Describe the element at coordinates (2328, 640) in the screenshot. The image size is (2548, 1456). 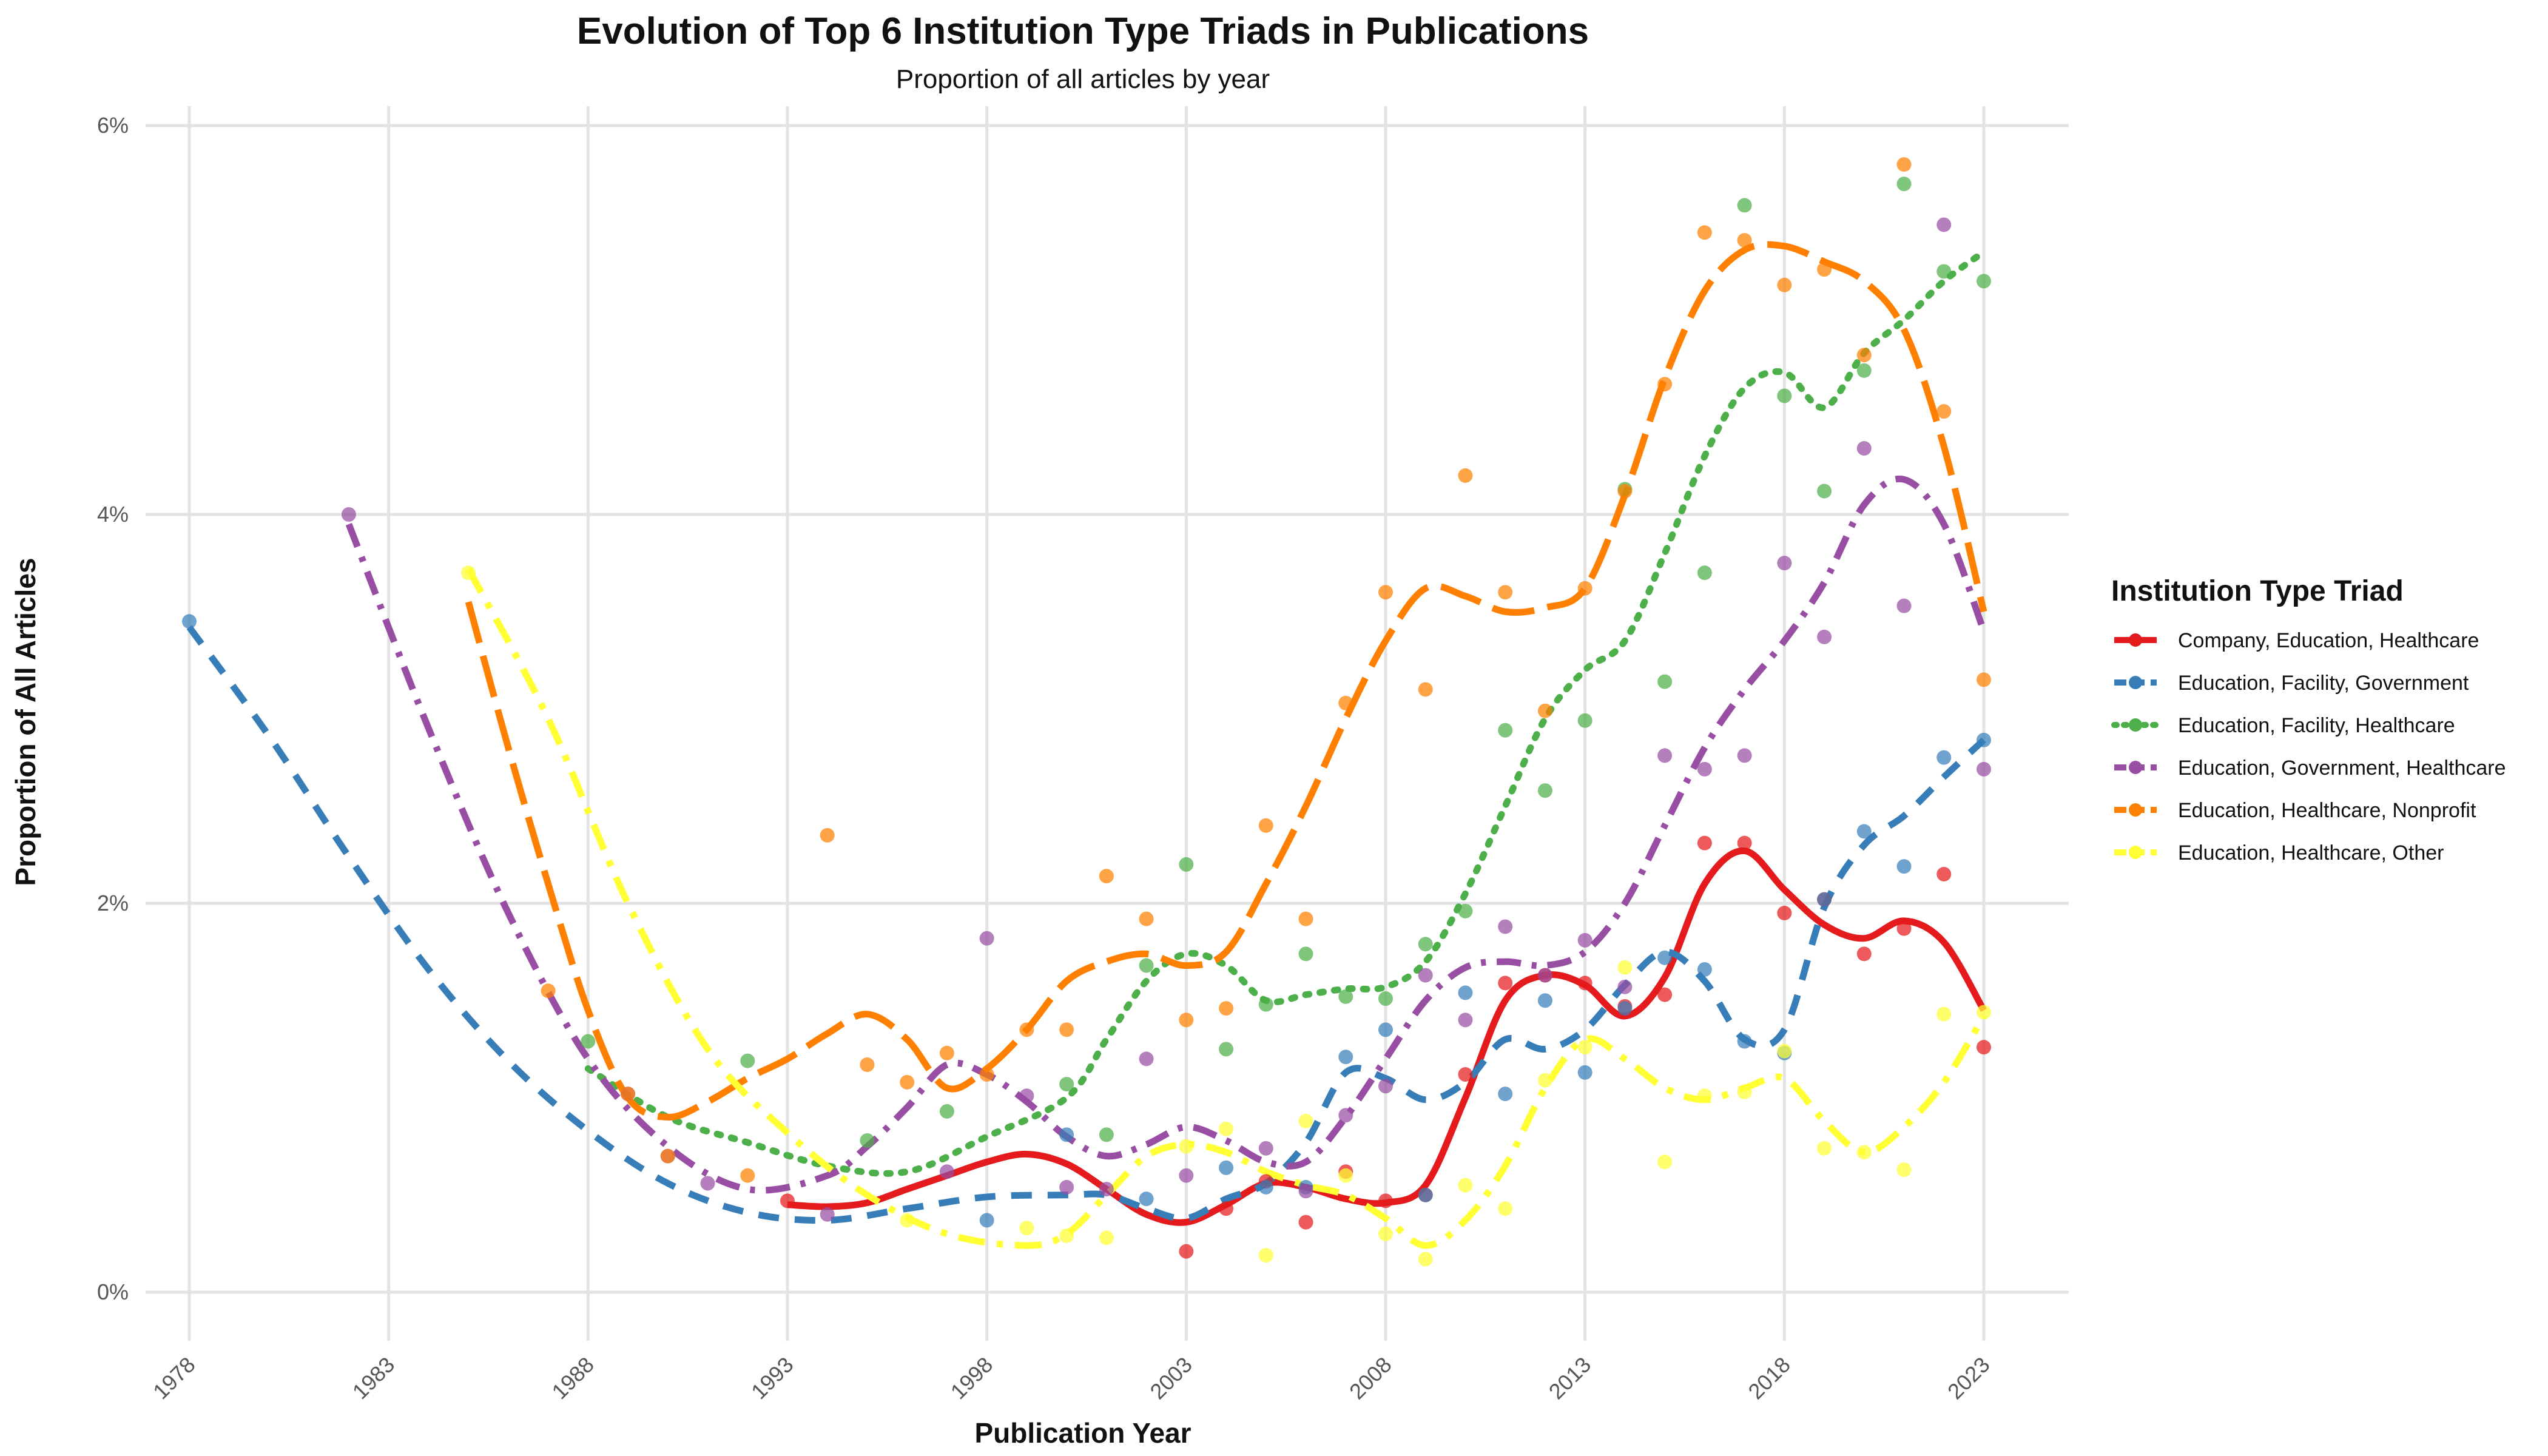
I see `legend-label: Company, Education, Healthcare` at that location.